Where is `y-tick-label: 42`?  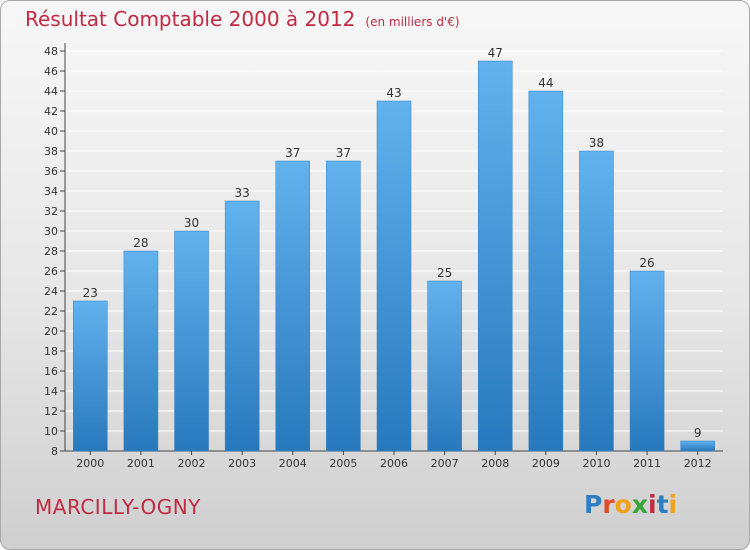
y-tick-label: 42 is located at coordinates (51, 111).